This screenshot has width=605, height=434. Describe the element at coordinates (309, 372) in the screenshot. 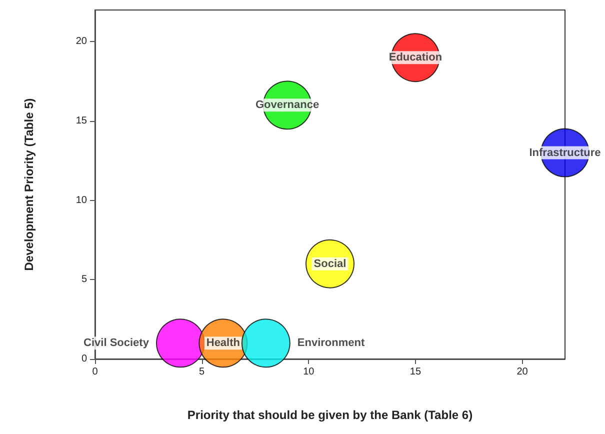

I see `x-tick-label: 10` at that location.